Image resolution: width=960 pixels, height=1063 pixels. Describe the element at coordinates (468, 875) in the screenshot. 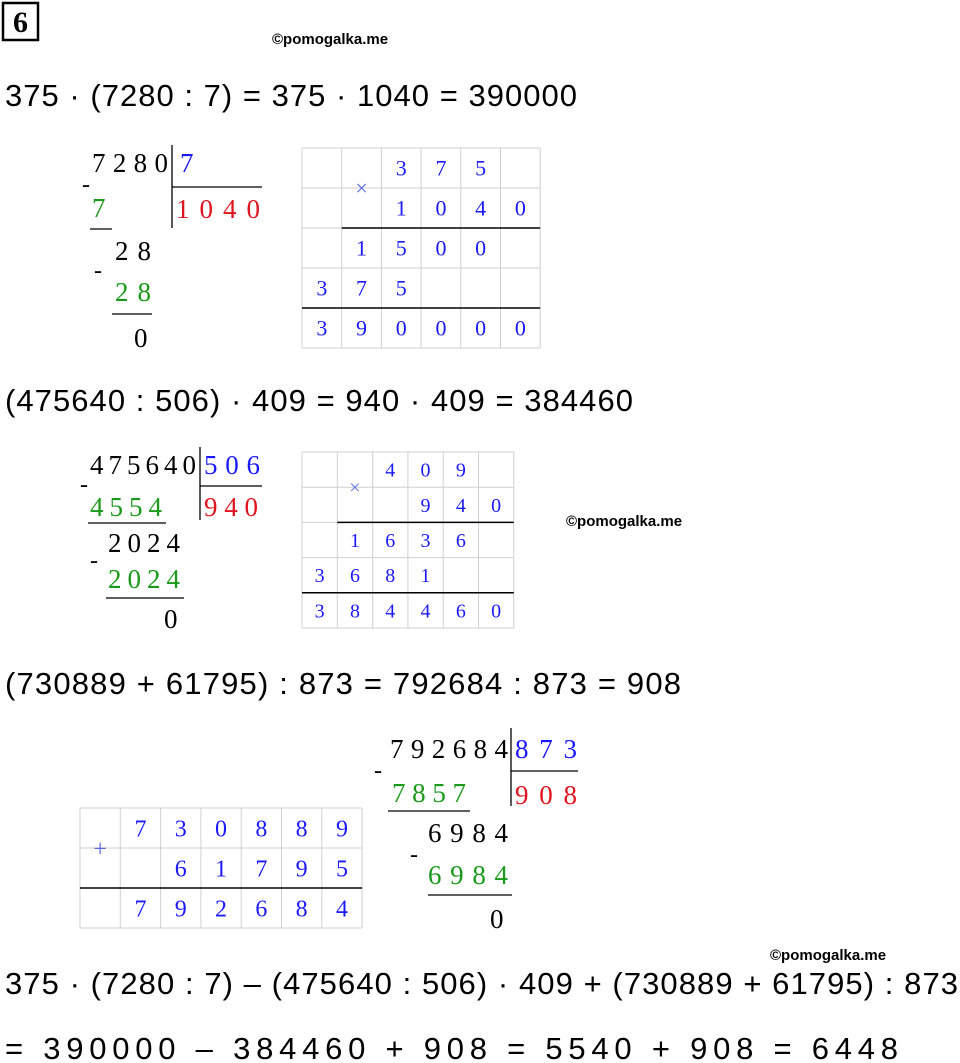

I see `subtrahend: 6984` at that location.